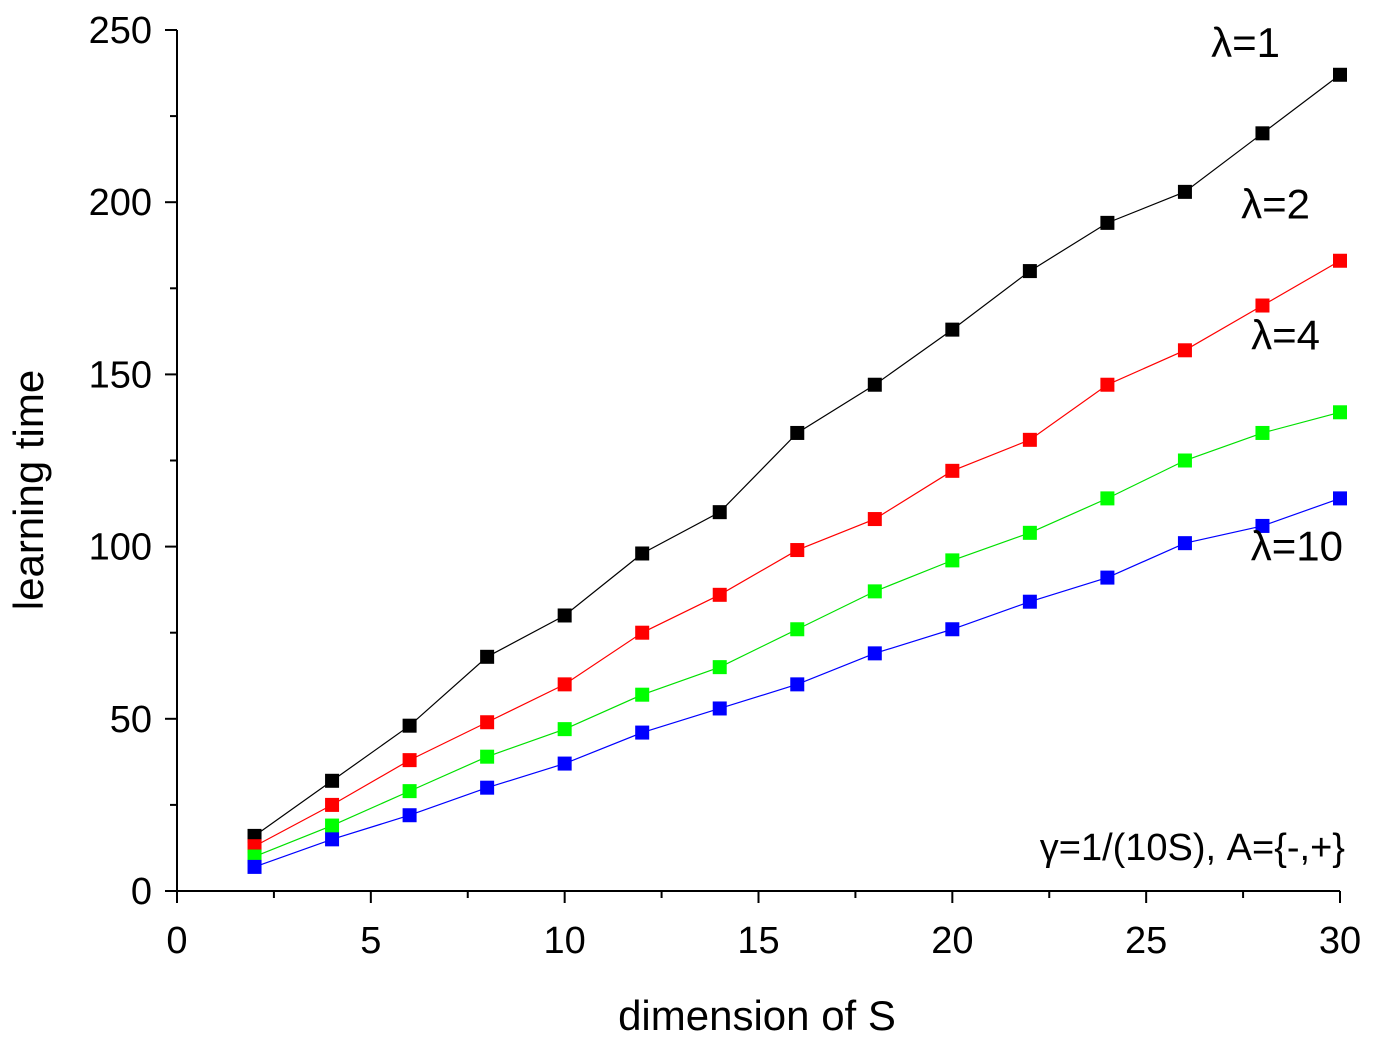  What do you see at coordinates (370, 941) in the screenshot?
I see `x-tick-label: 5` at bounding box center [370, 941].